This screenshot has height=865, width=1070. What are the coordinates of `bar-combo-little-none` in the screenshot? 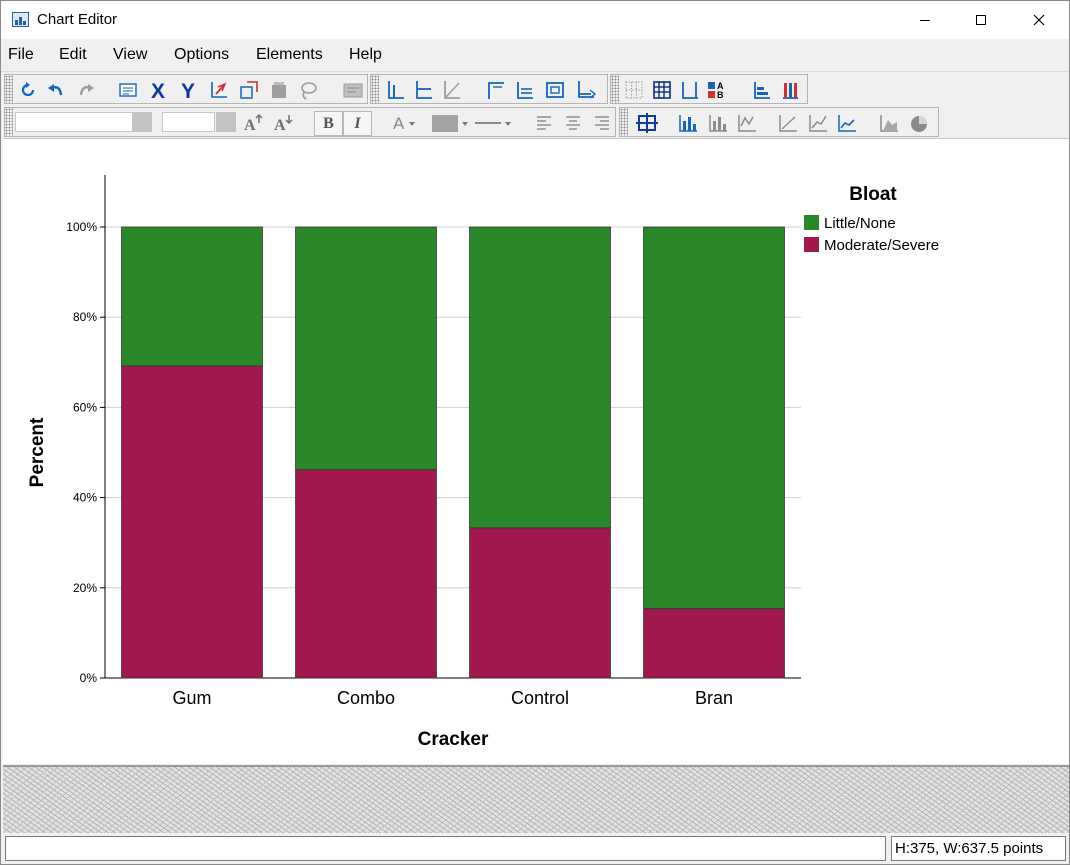 It's located at (366, 348).